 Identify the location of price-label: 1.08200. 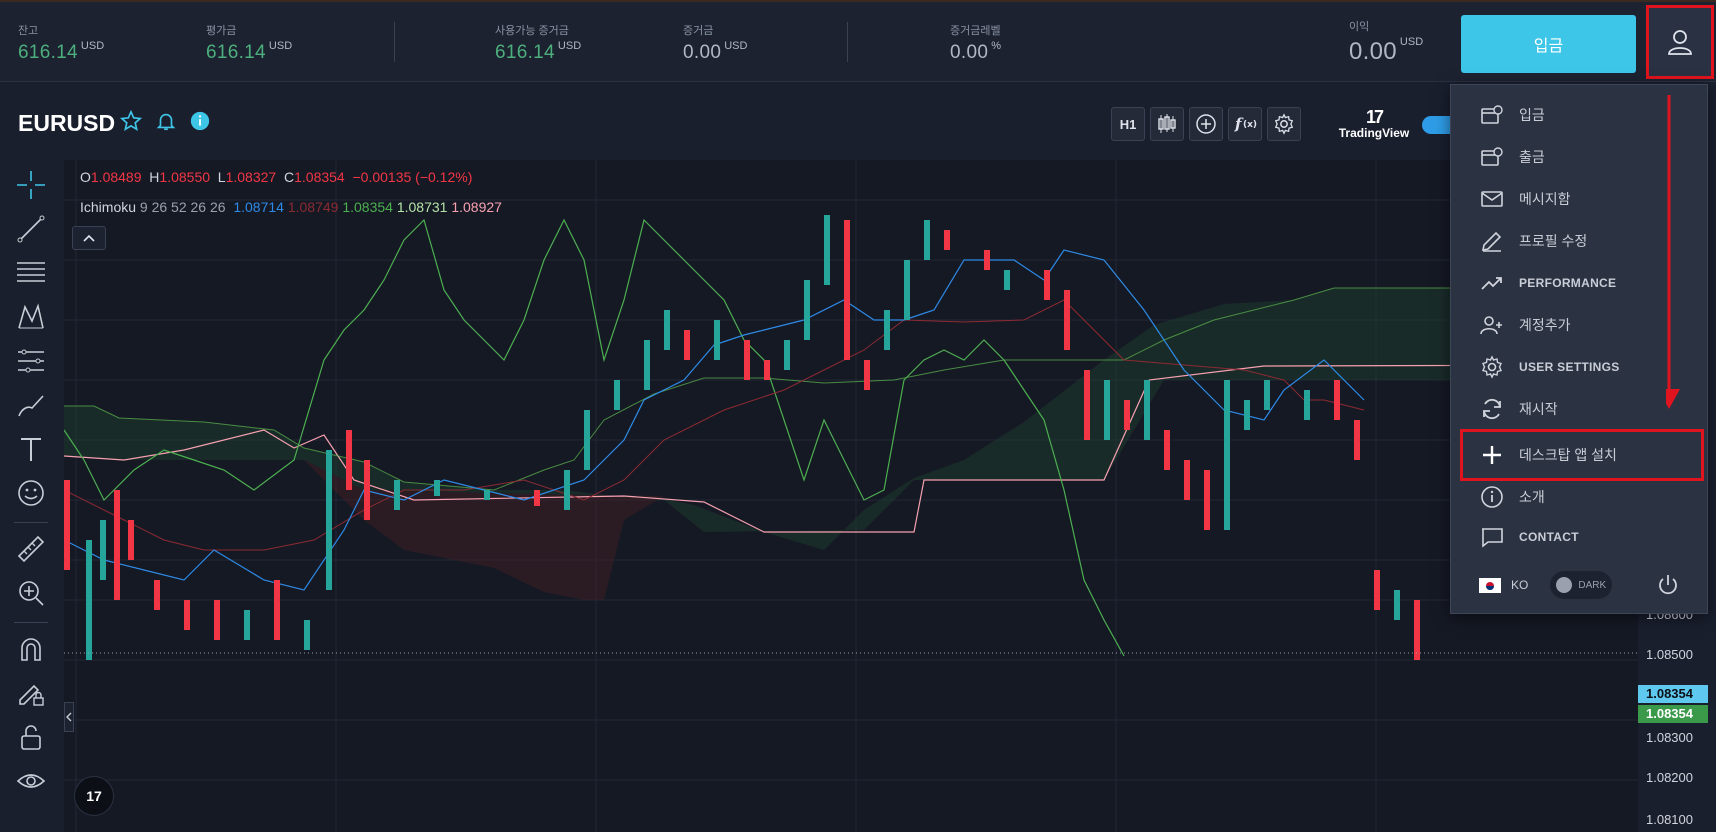
(1669, 777).